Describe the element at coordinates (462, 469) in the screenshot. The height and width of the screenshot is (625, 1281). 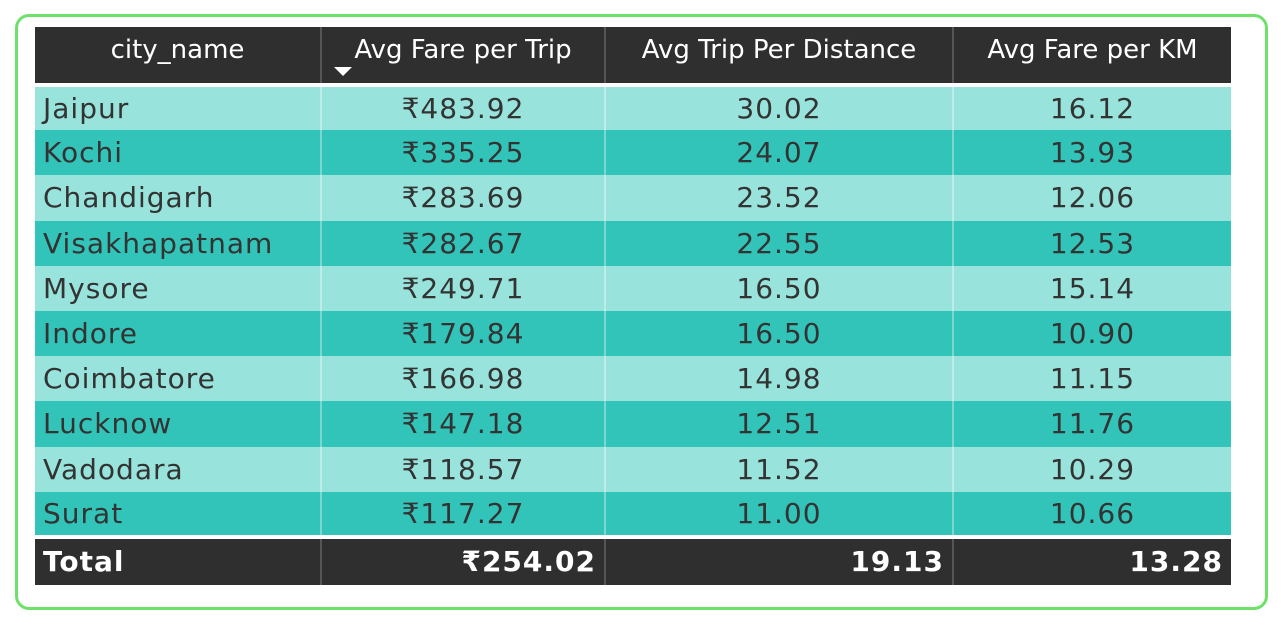
I see `avg-fare-per-trip-cell: ₹118.57` at that location.